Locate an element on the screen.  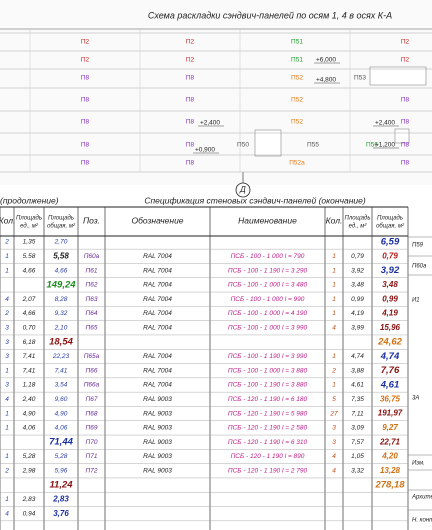
level-mark: +6,000 is located at coordinates (326, 60).